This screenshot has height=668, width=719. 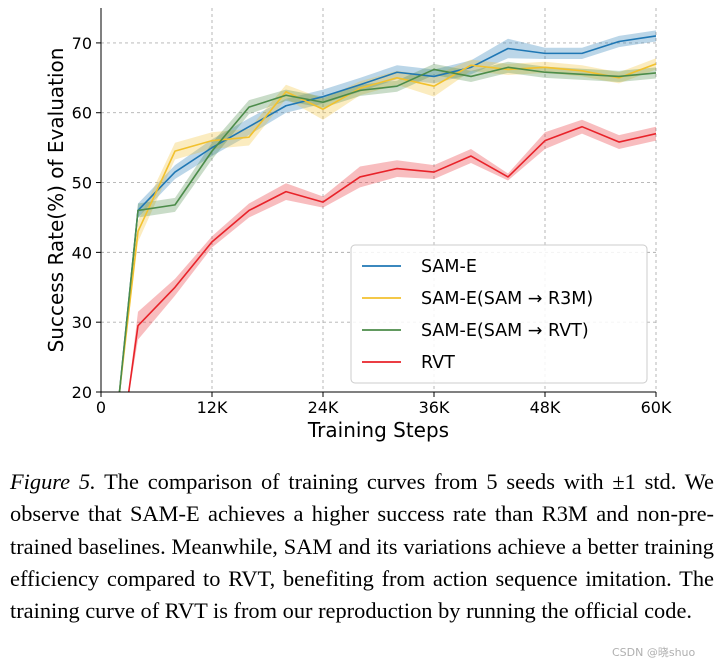 What do you see at coordinates (56, 200) in the screenshot?
I see `y-axis-label: Success Rate(%) of Evaluation` at bounding box center [56, 200].